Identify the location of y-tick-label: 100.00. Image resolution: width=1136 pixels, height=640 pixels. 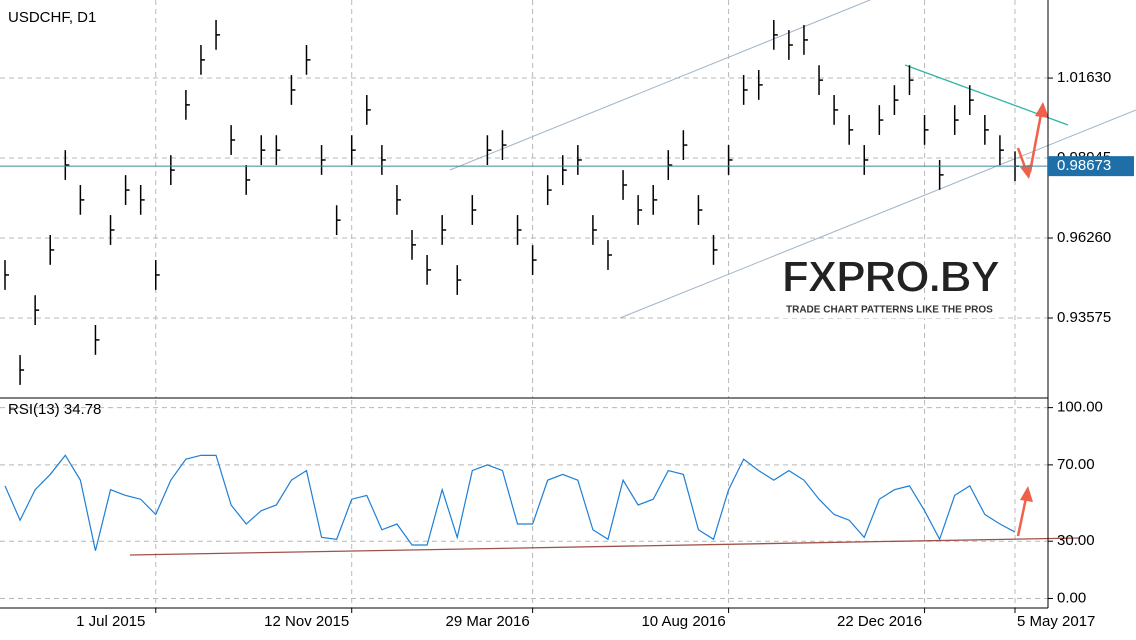
(1080, 407).